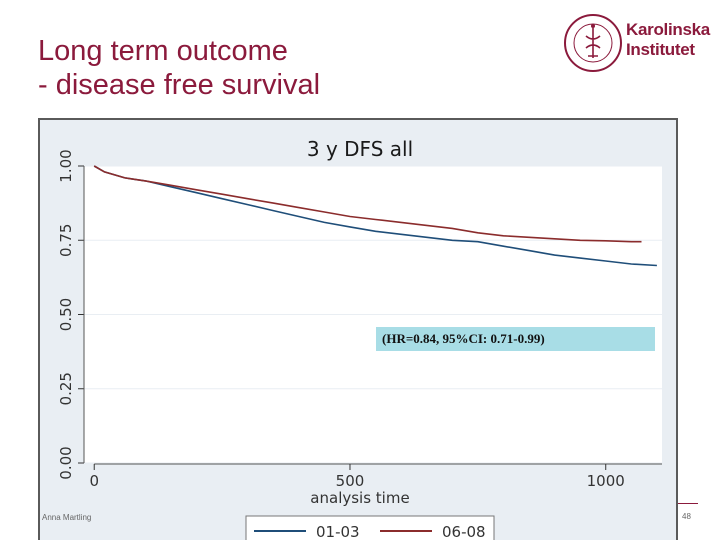  Describe the element at coordinates (606, 481) in the screenshot. I see `x-tick-label: 1000` at that location.